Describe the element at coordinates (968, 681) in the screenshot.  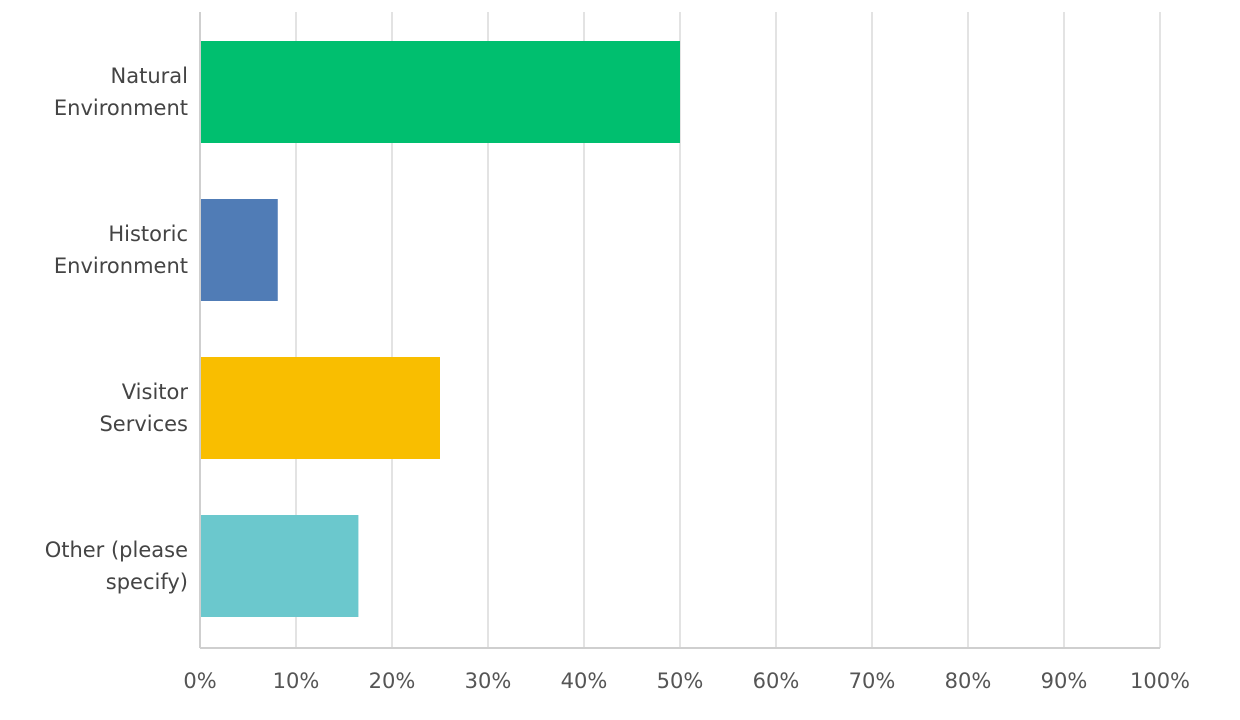
I see `x-tick-label: 80%` at that location.